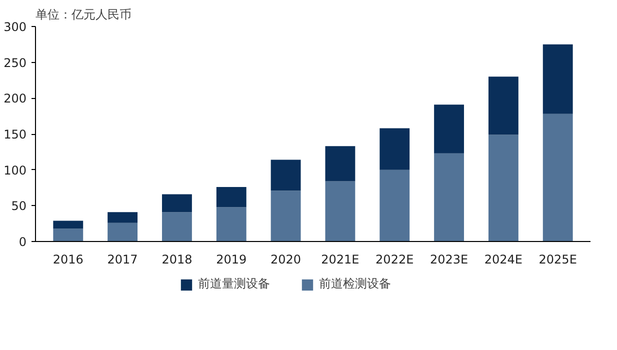 The height and width of the screenshot is (350, 617). What do you see at coordinates (355, 284) in the screenshot?
I see `legend-label: 前道检测设备` at bounding box center [355, 284].